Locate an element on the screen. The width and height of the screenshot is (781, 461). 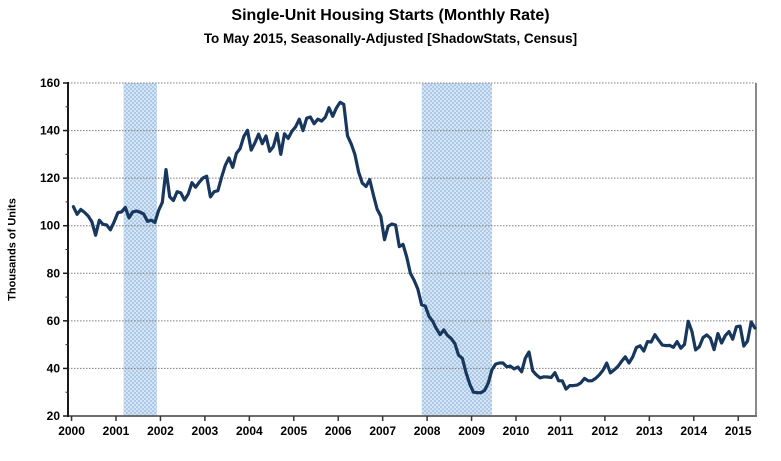
x-tick-label: 2015 is located at coordinates (738, 431).